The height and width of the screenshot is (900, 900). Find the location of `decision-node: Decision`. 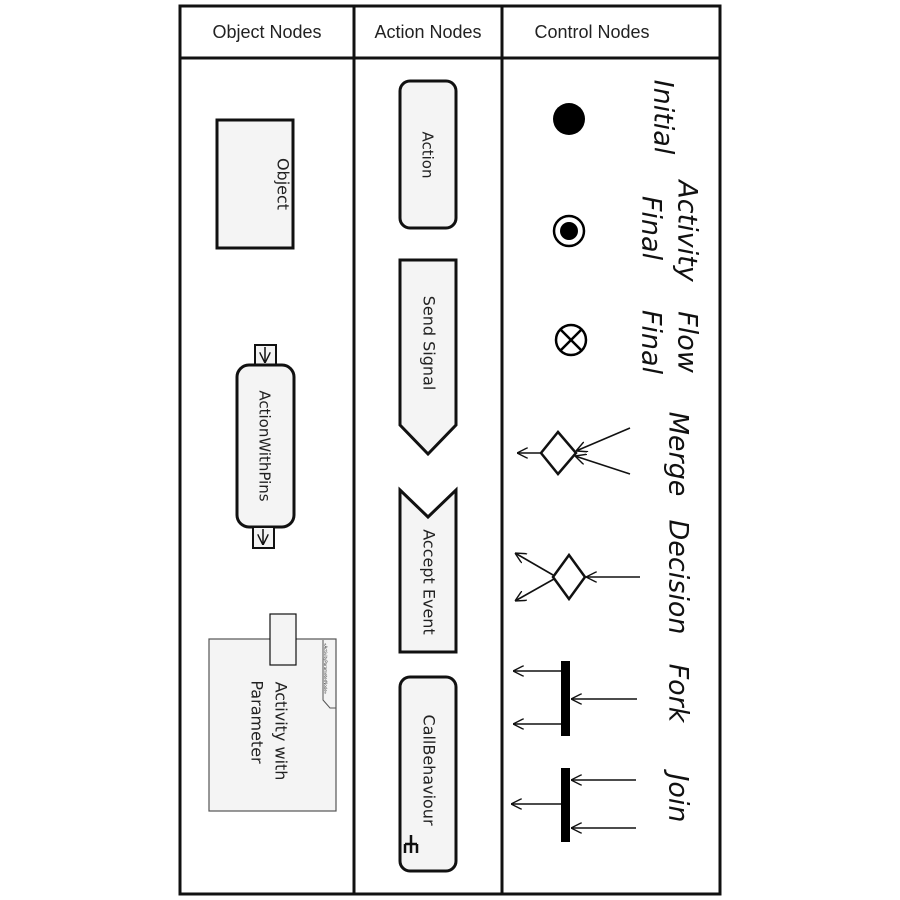

decision-node: Decision is located at coordinates (604, 577).